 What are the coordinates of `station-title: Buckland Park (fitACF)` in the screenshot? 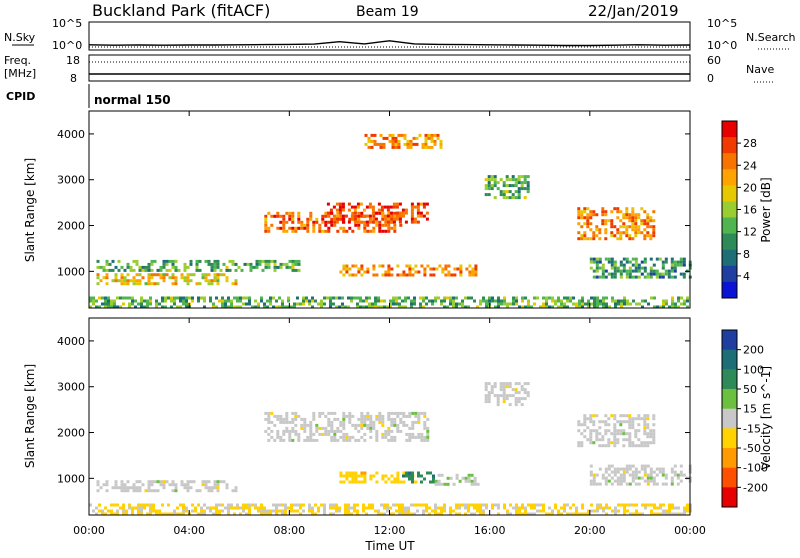 It's located at (181, 10).